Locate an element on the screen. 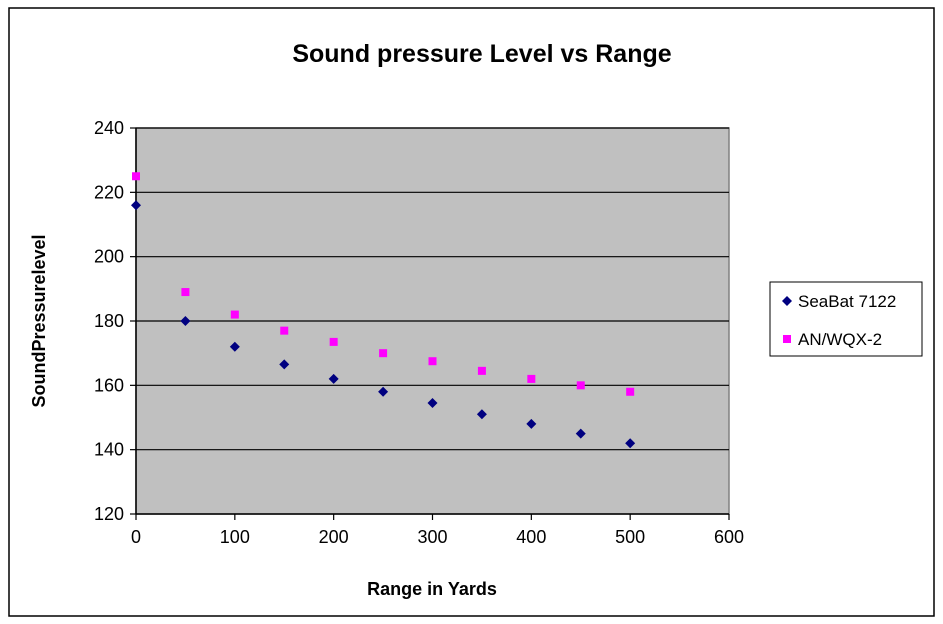 The image size is (943, 624). y-axis-title: SoundPressurelevel is located at coordinates (39, 320).